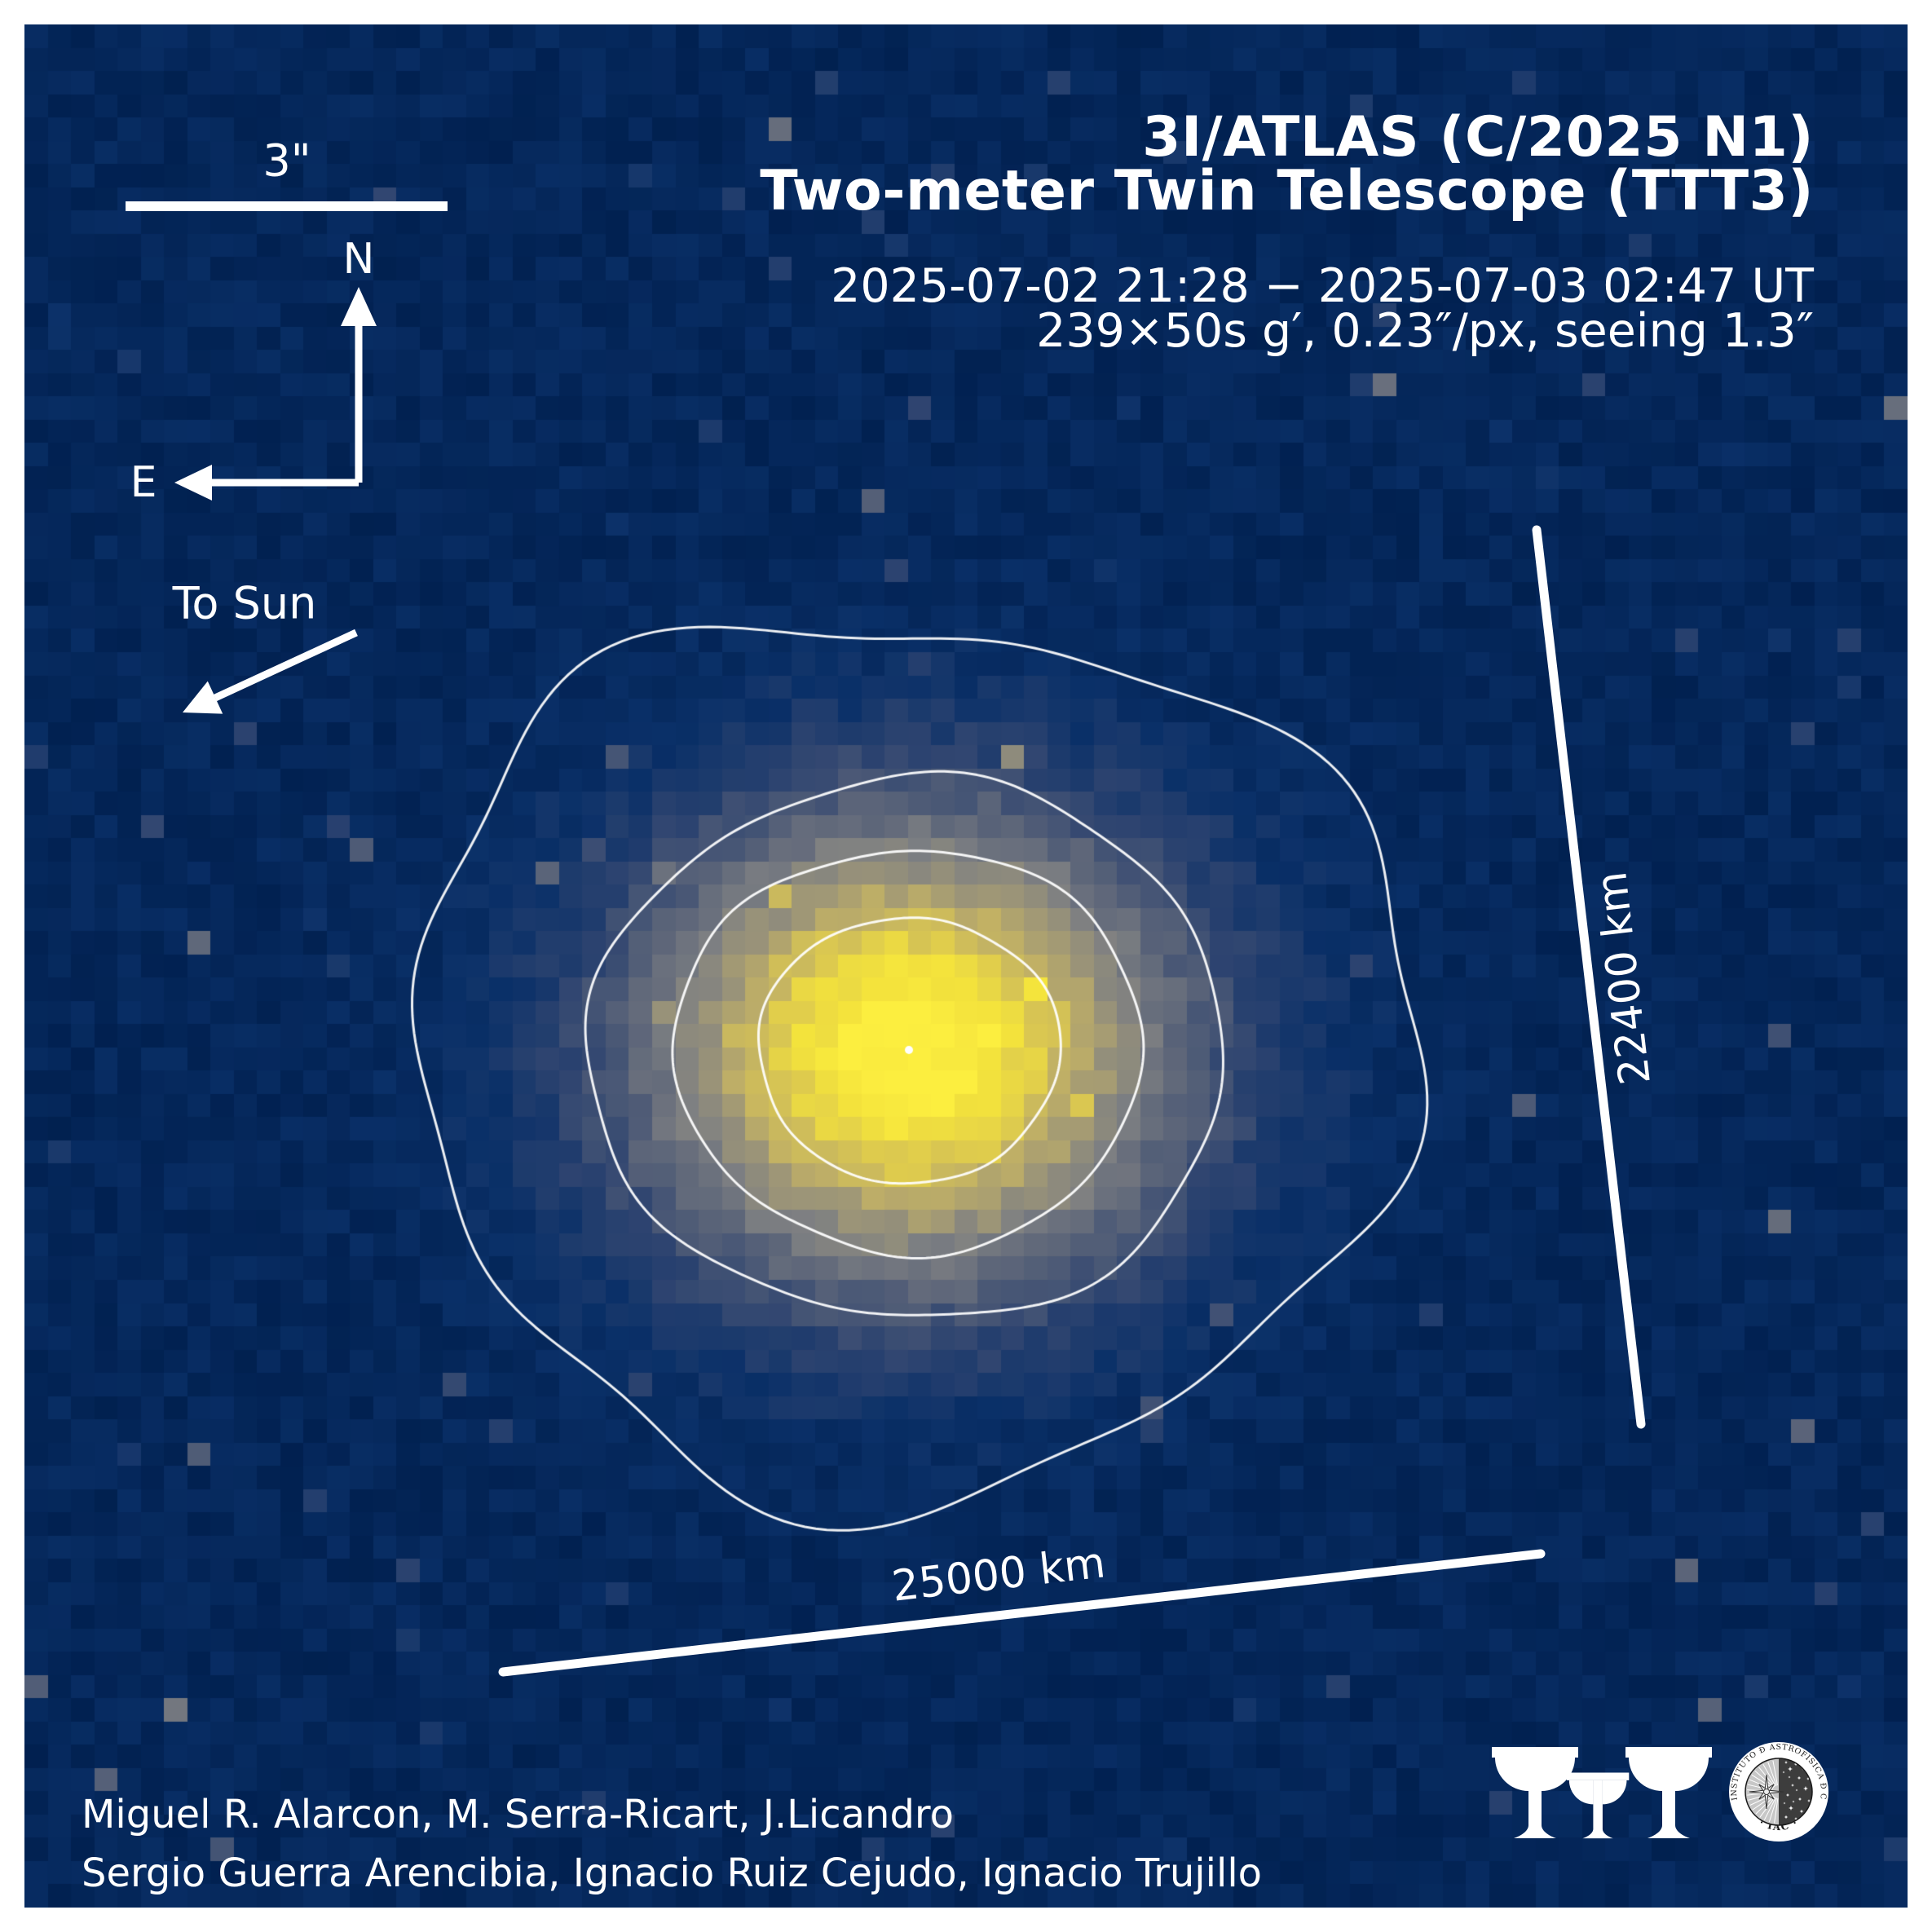  What do you see at coordinates (358, 259) in the screenshot?
I see `north-label: N` at bounding box center [358, 259].